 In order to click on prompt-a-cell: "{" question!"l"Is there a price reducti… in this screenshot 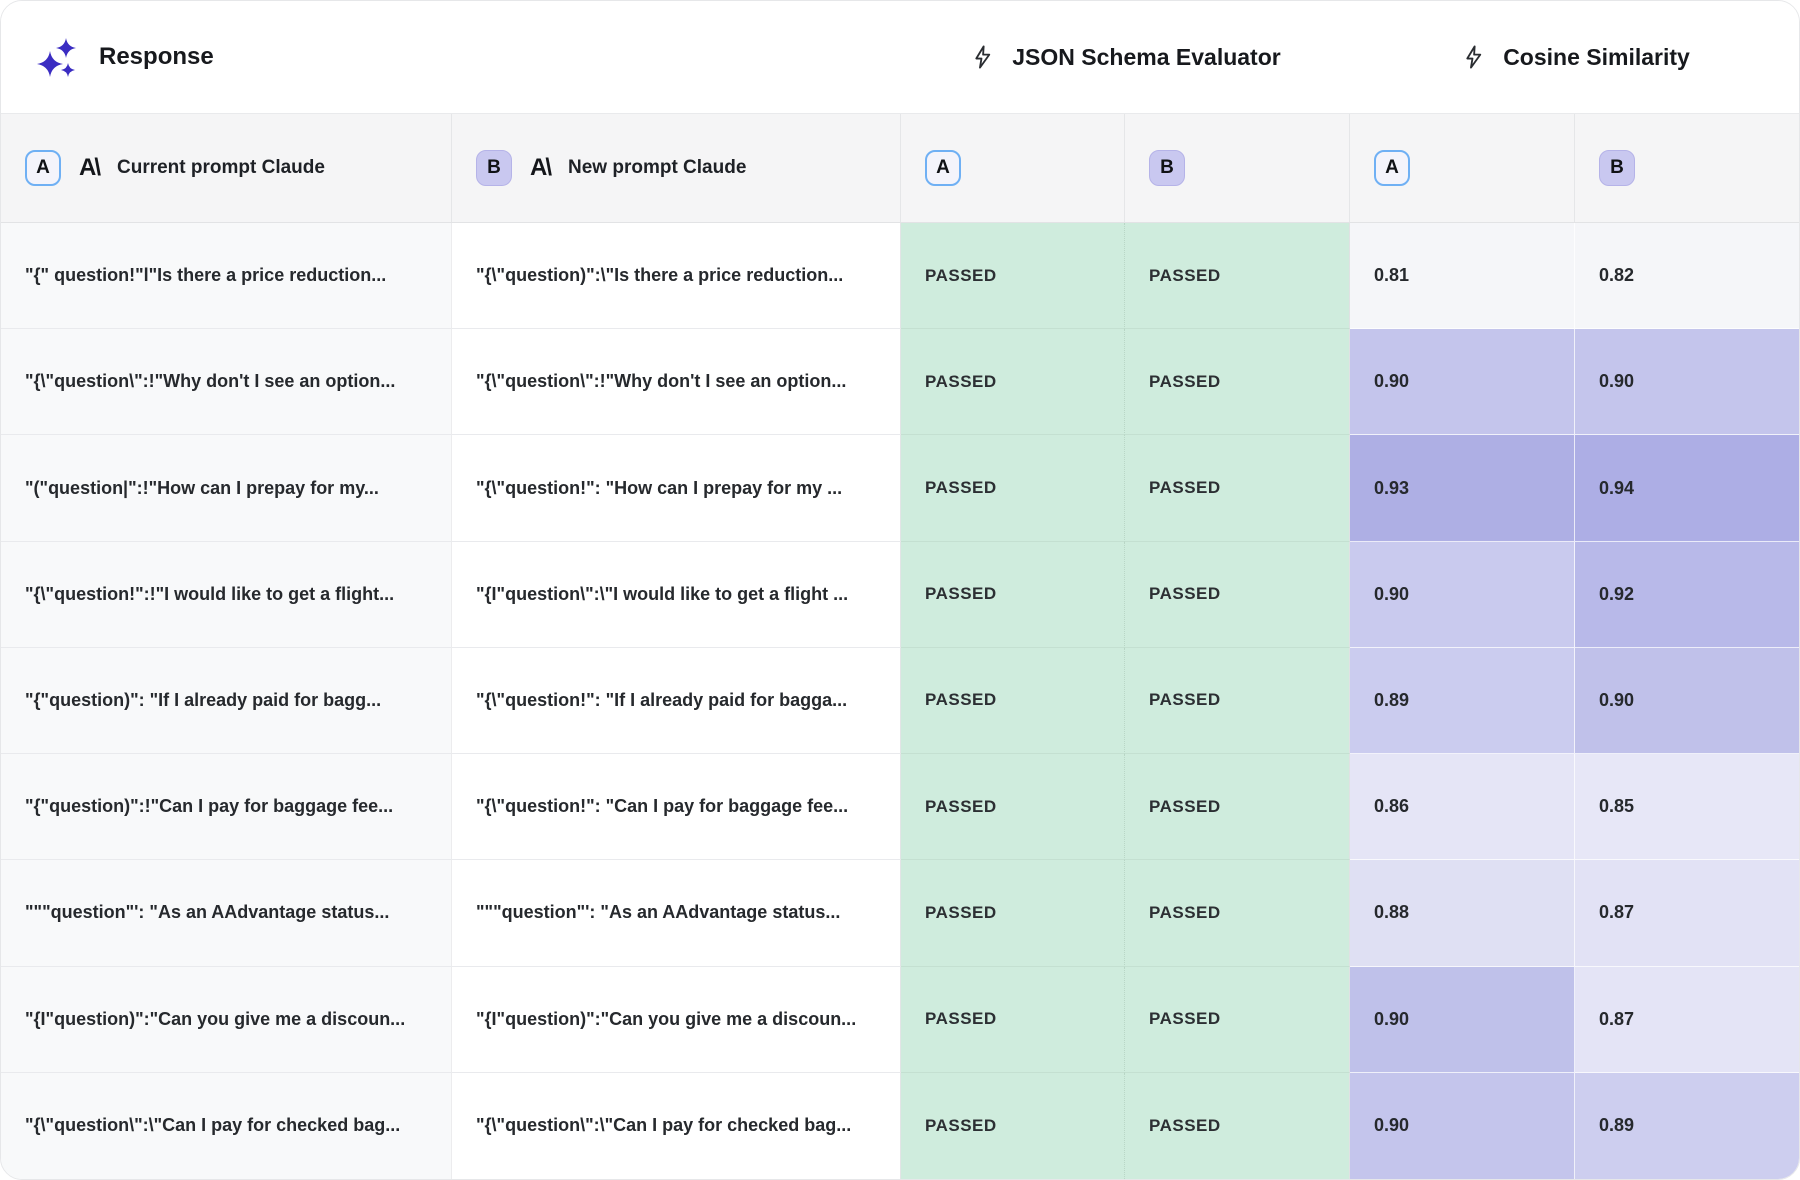, I will do `click(226, 276)`.